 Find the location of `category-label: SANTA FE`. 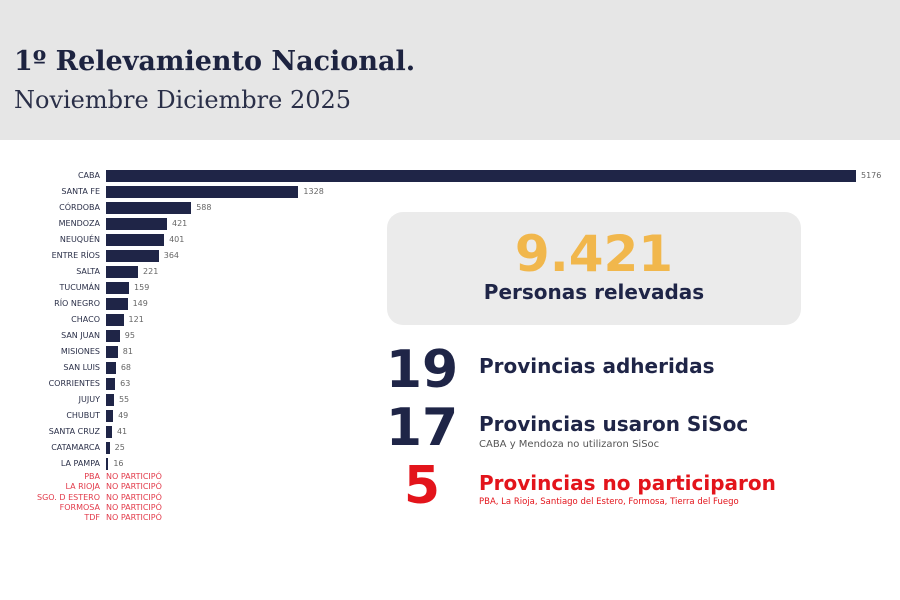

category-label: SANTA FE is located at coordinates (80, 191).